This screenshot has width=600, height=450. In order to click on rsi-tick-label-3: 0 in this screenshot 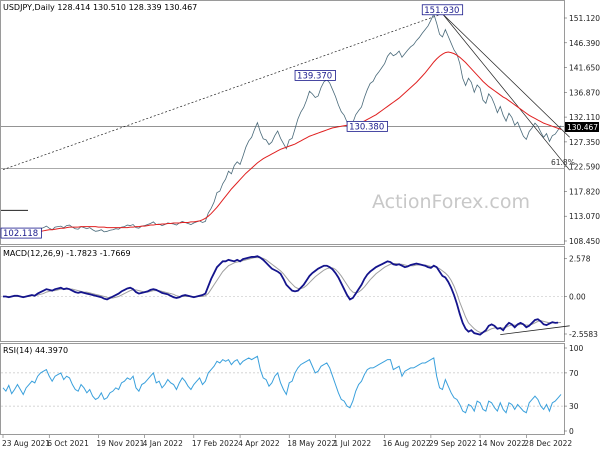, I will do `click(571, 431)`.